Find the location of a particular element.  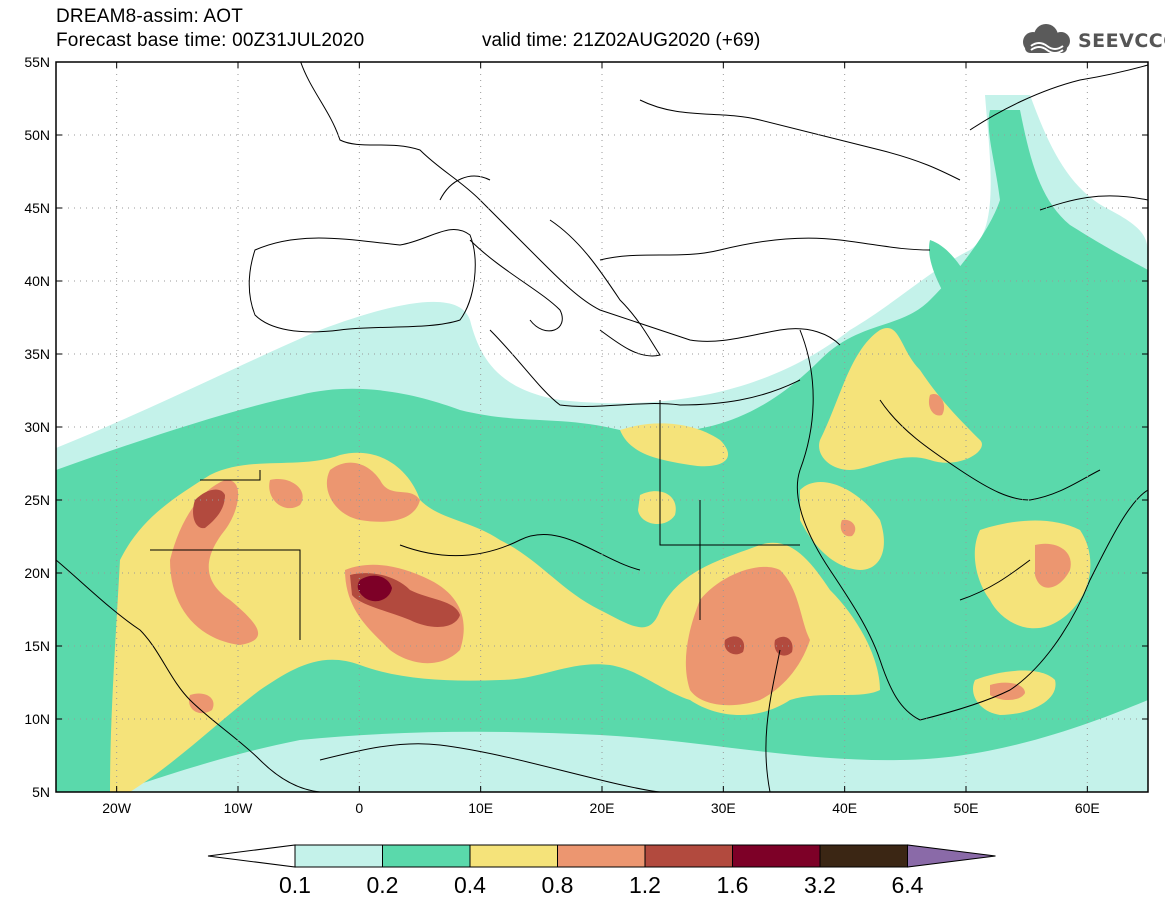

aot-band-1.6-3.2 is located at coordinates (374, 588).